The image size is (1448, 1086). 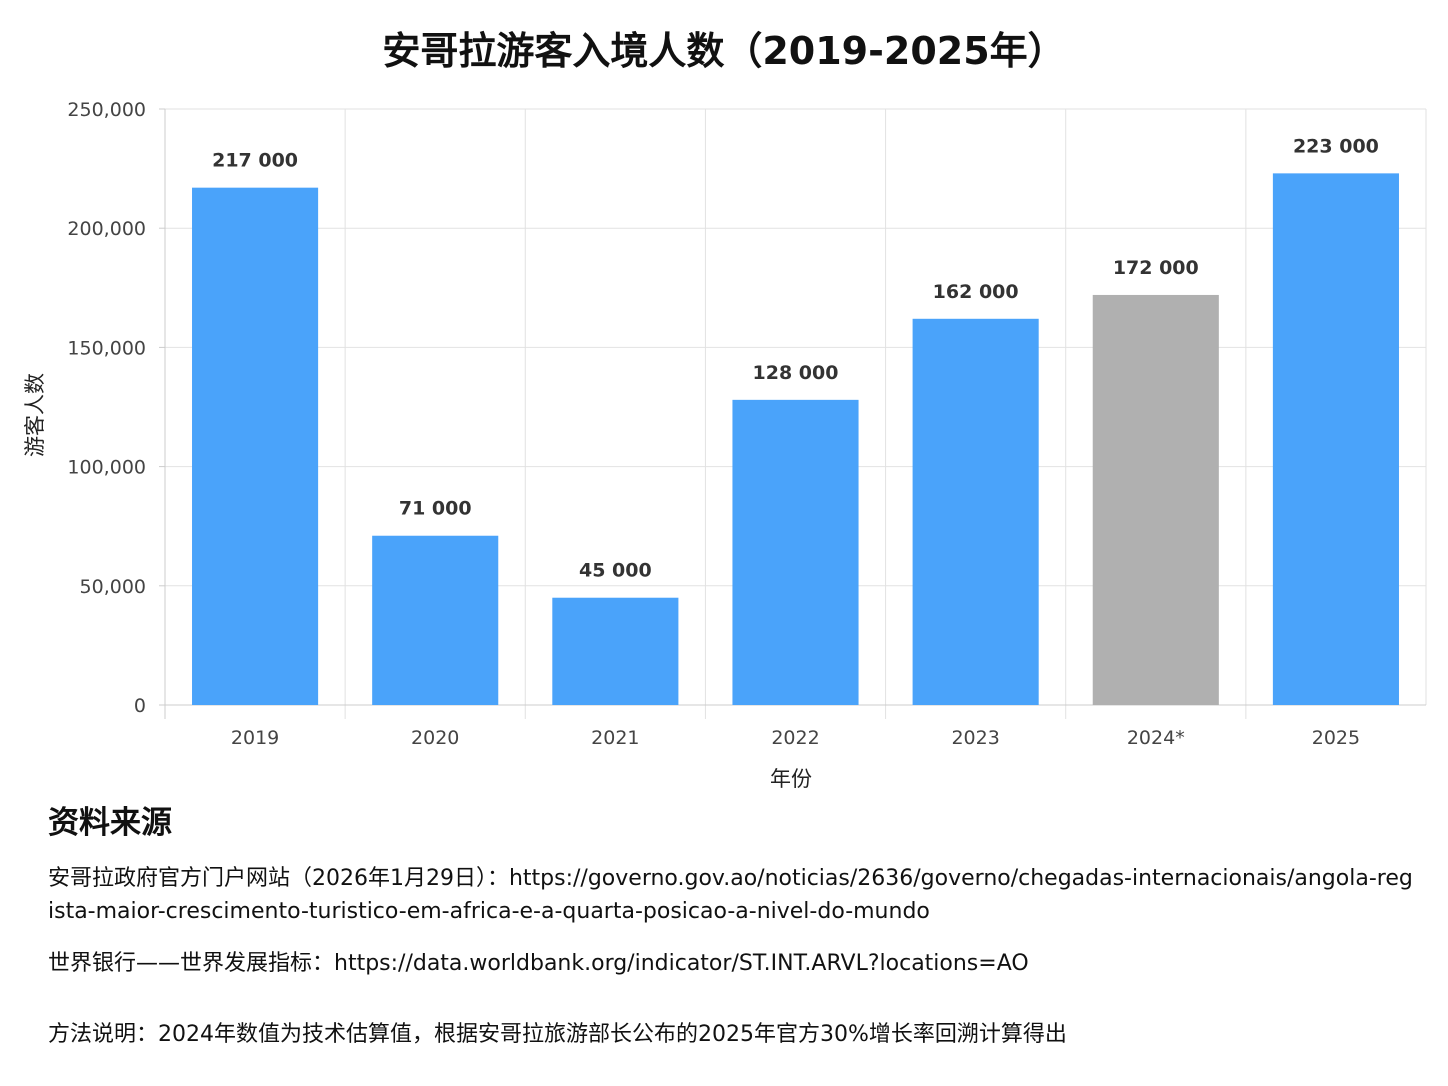 I want to click on x-tick-label: 2023, so click(x=975, y=738).